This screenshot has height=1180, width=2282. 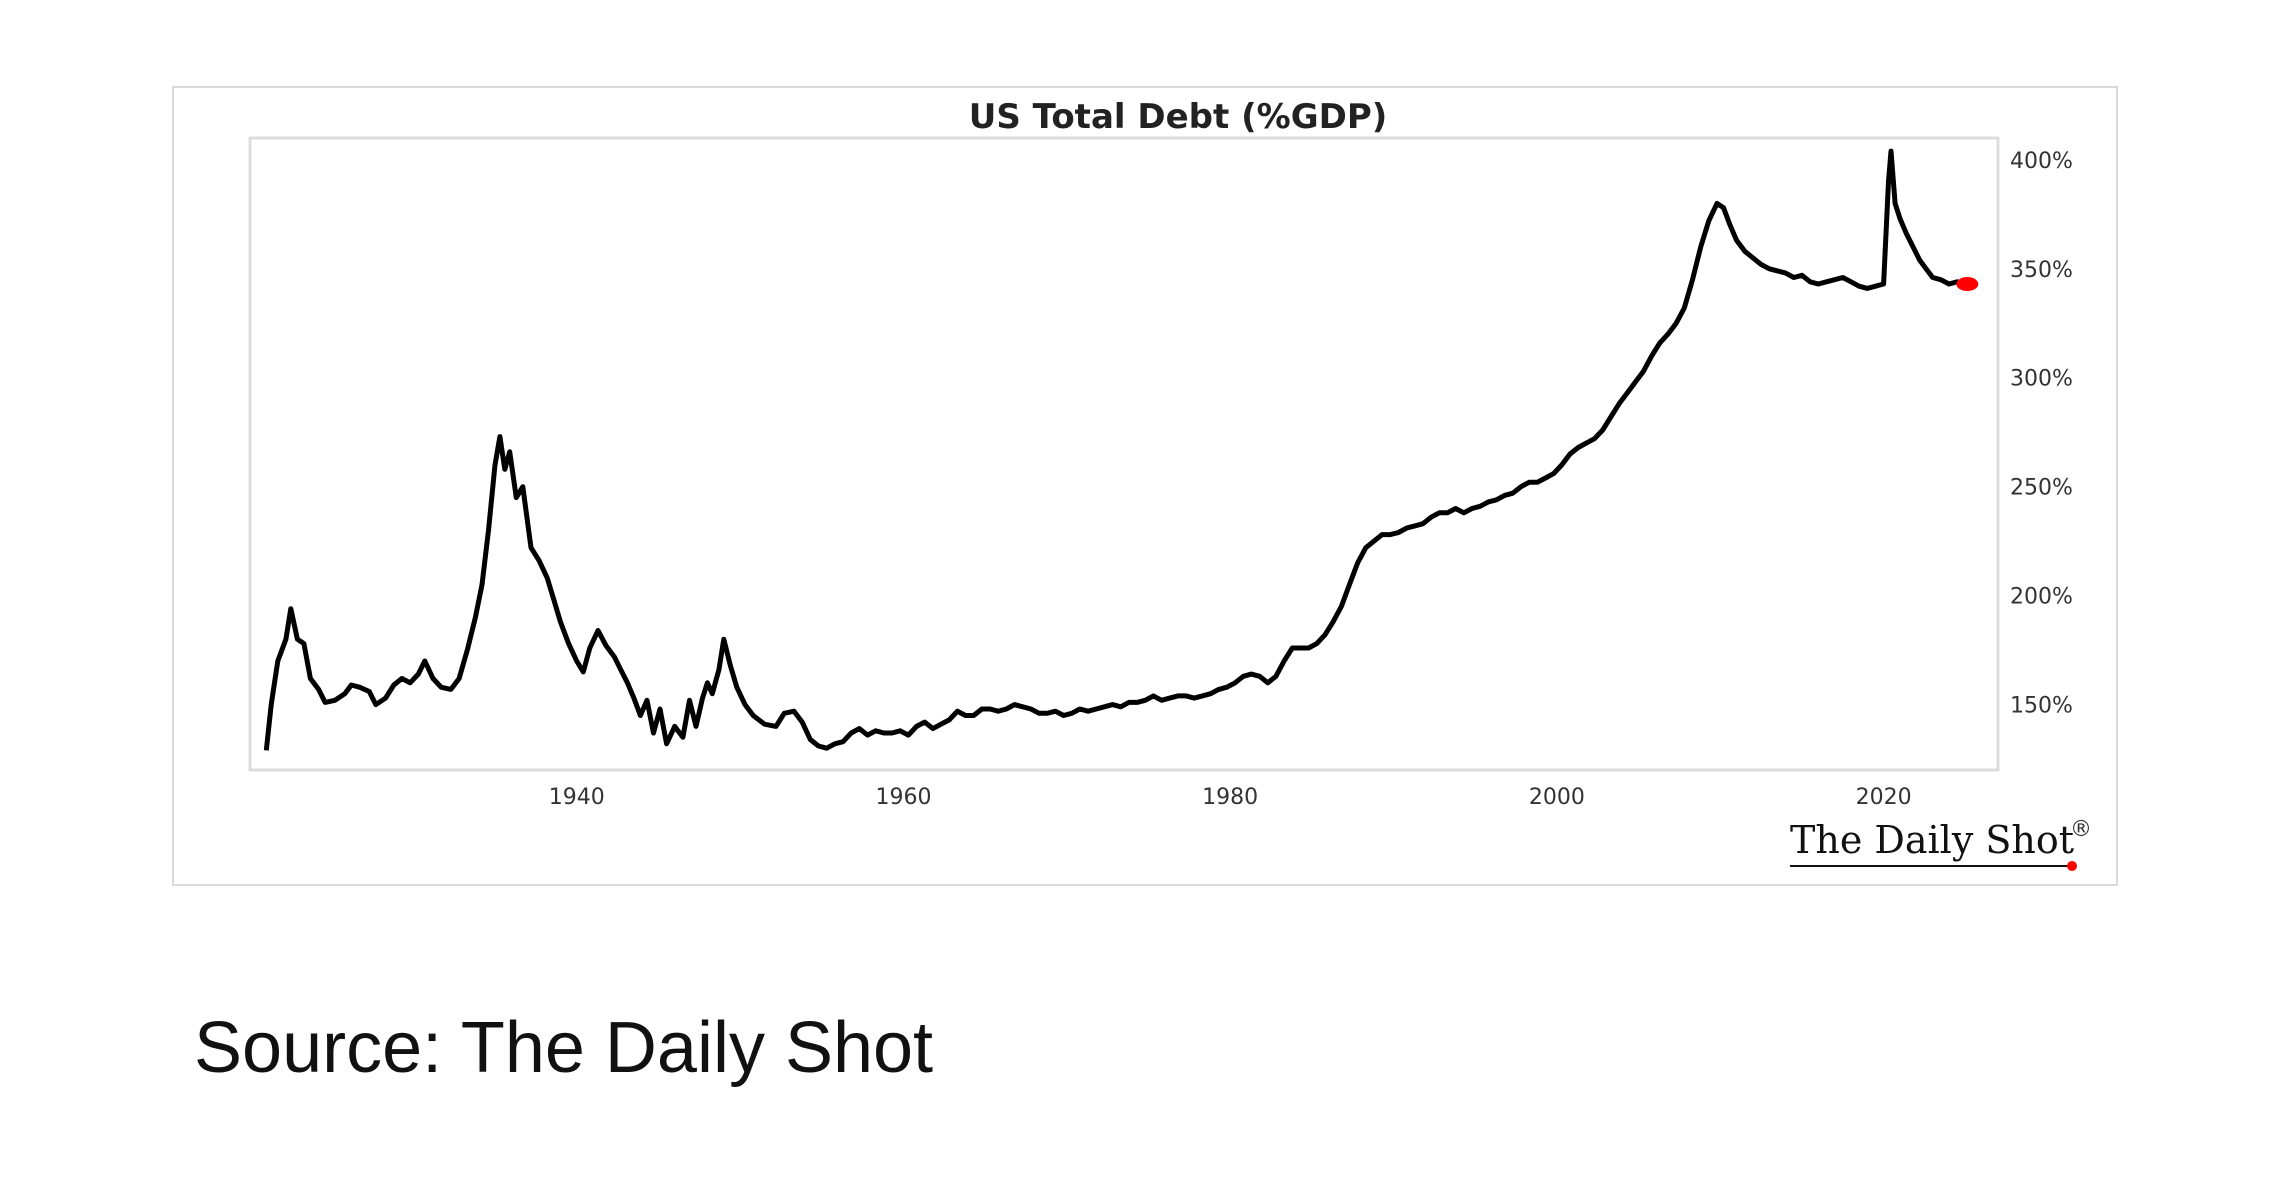 I want to click on x-tick-label: 1980, so click(x=1230, y=797).